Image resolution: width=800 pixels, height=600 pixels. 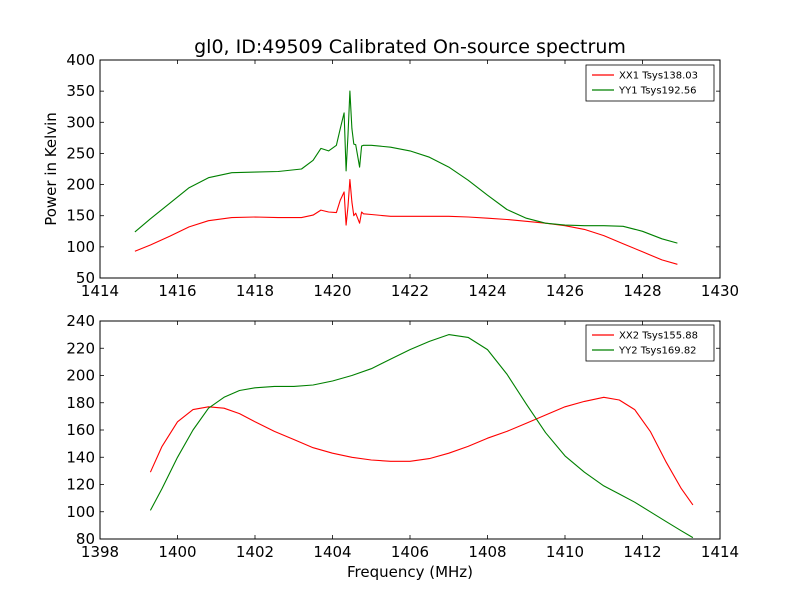 What do you see at coordinates (80, 321) in the screenshot?
I see `y-tick-label: 240` at bounding box center [80, 321].